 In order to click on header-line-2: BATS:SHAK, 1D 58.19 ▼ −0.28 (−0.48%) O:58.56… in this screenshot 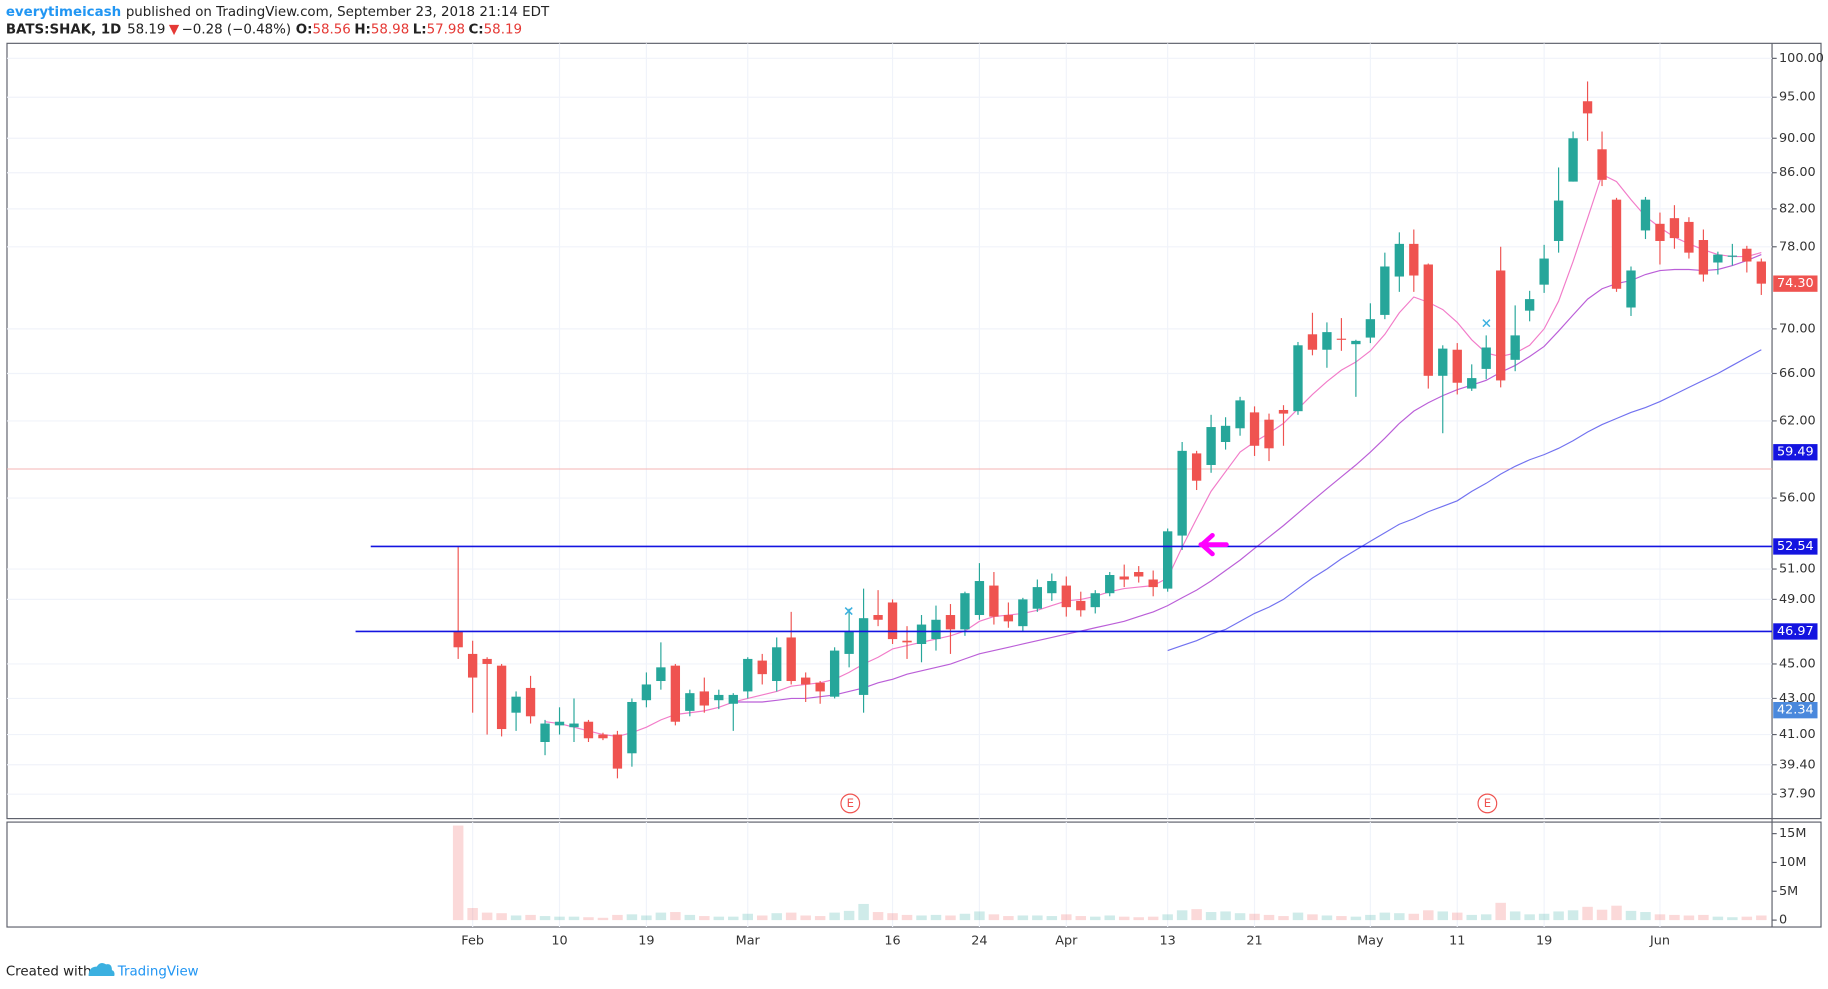, I will do `click(264, 29)`.